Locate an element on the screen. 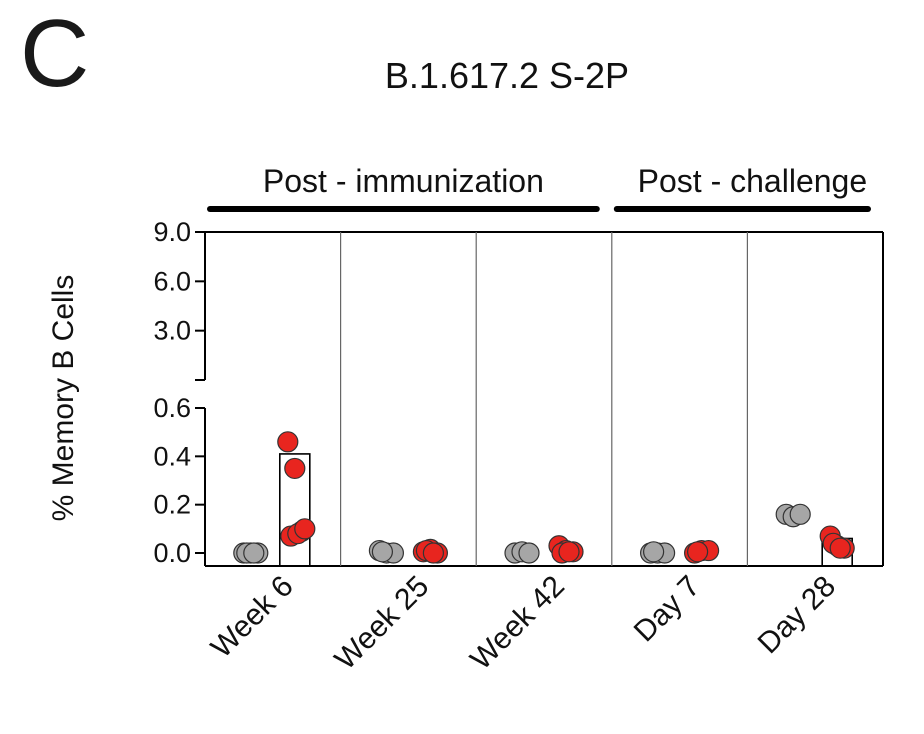 This screenshot has height=734, width=924. median-box is located at coordinates (294, 510).